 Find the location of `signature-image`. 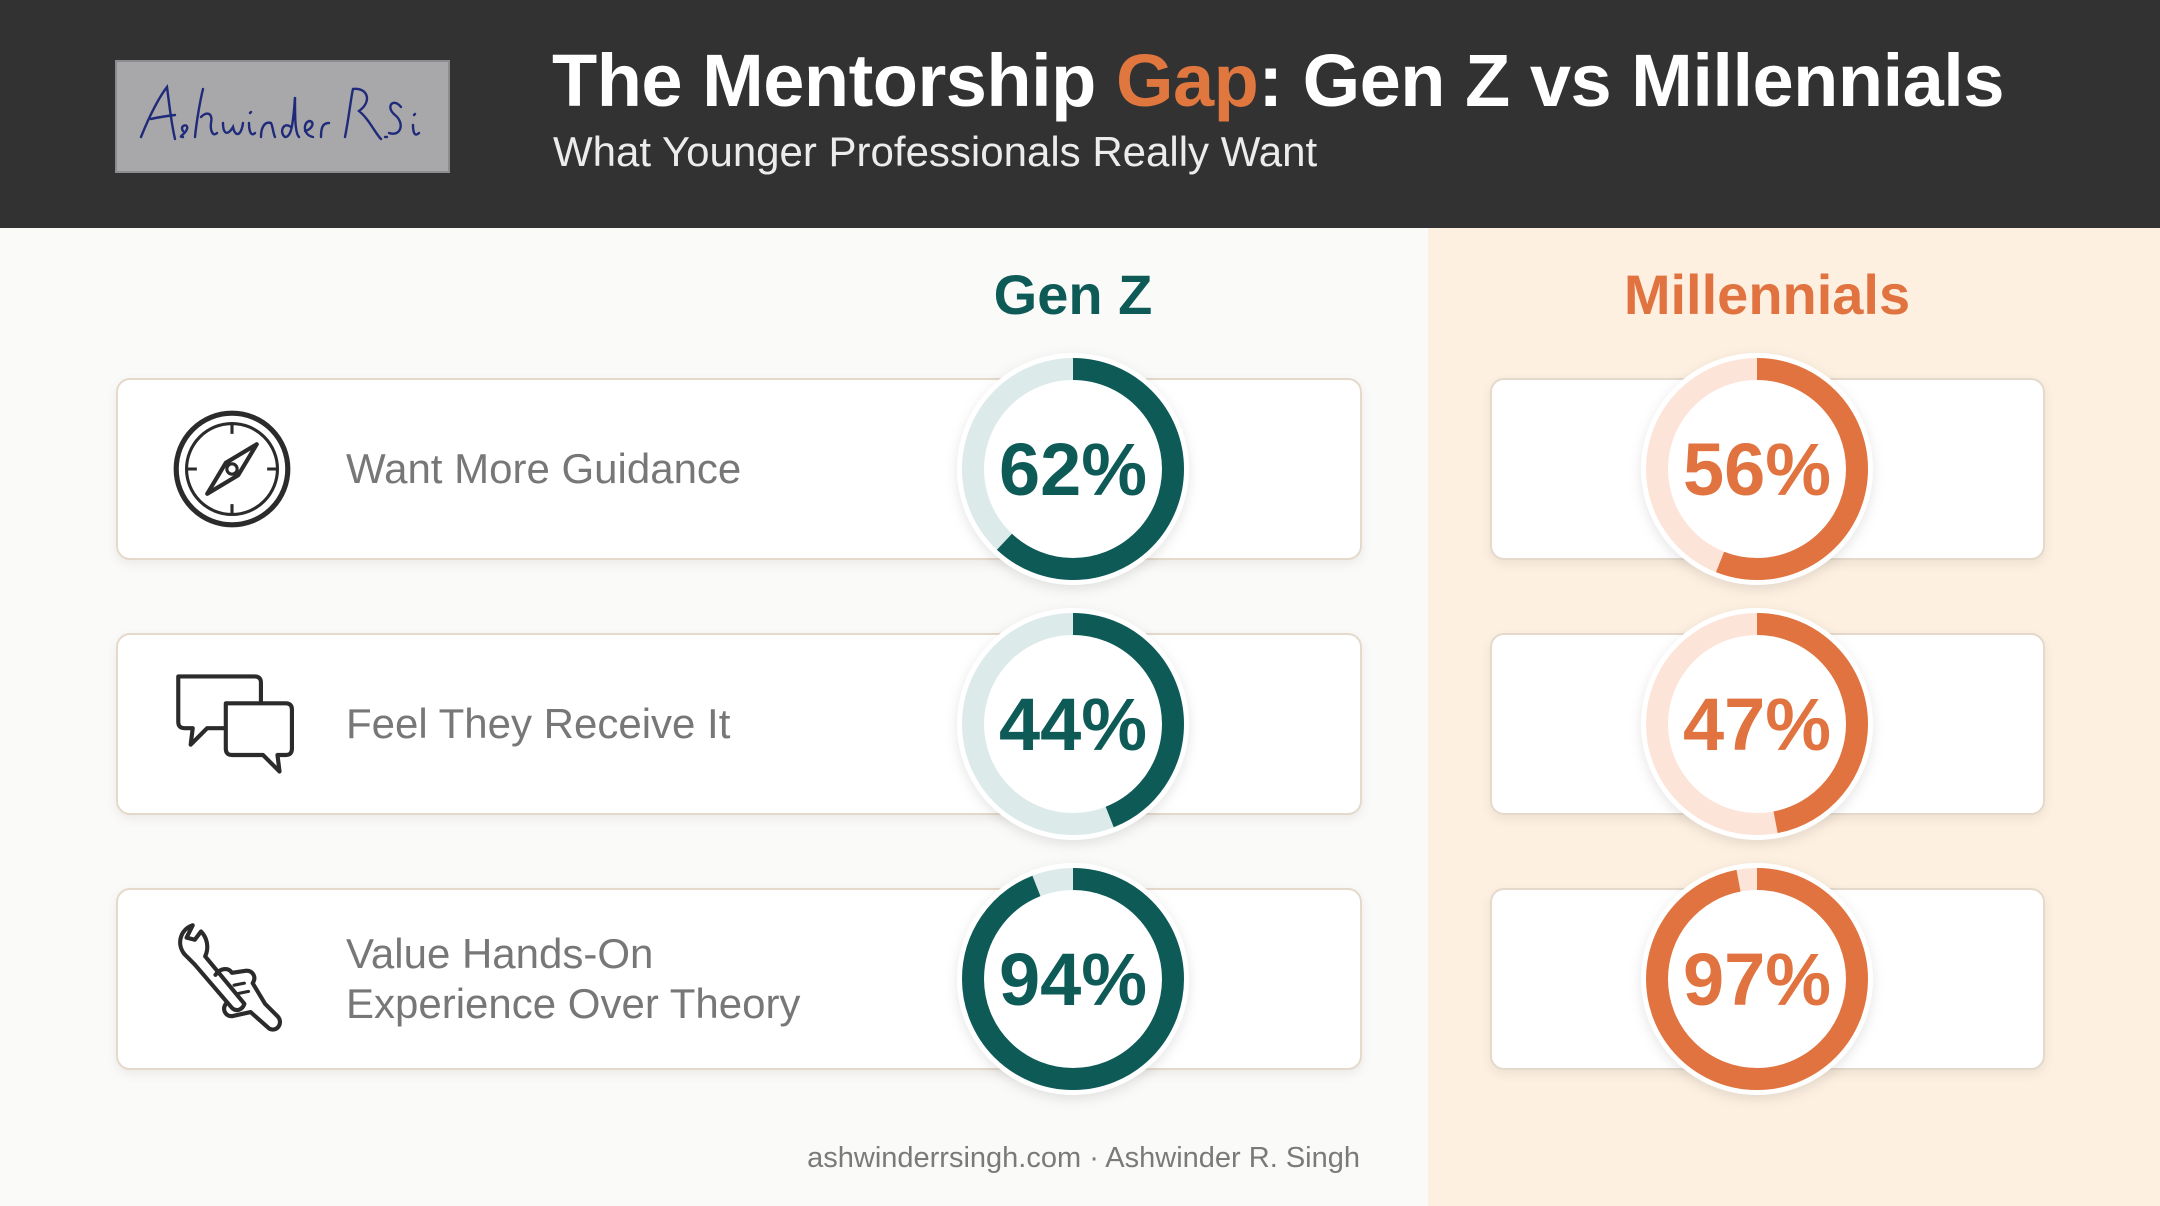

signature-image is located at coordinates (279, 111).